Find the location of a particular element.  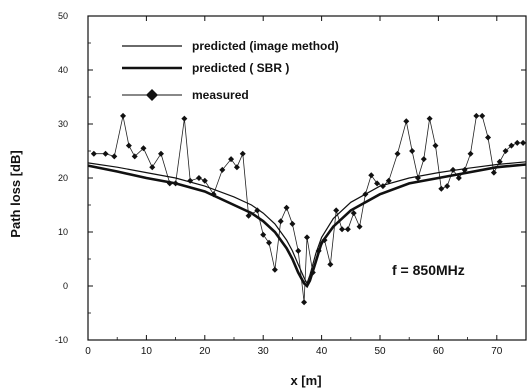

x-tick-label: 10 is located at coordinates (147, 351).